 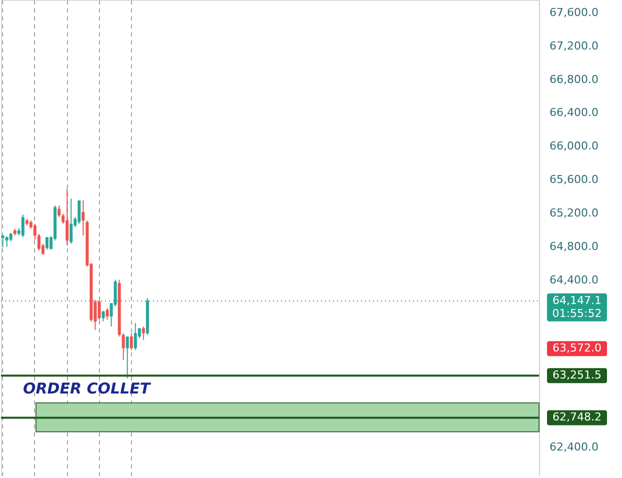 What do you see at coordinates (577, 417) in the screenshot?
I see `ref-line-label: 62,748.2` at bounding box center [577, 417].